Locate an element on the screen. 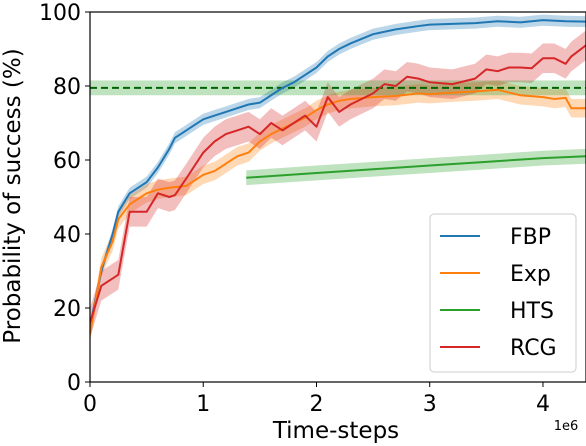 This screenshot has width=586, height=446. legend-label-hts: HTS is located at coordinates (532, 311).